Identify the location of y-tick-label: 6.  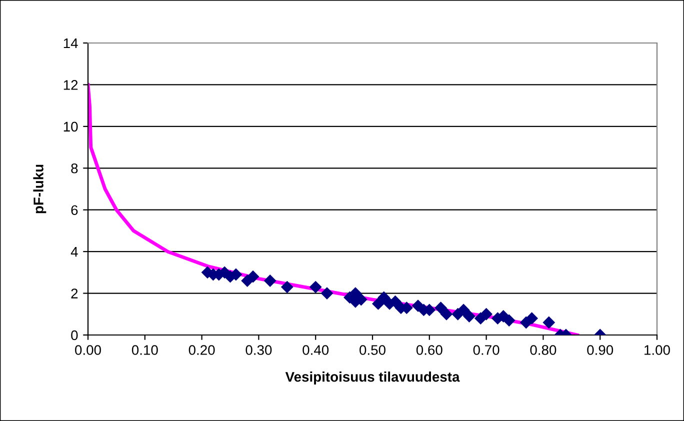
(74, 210).